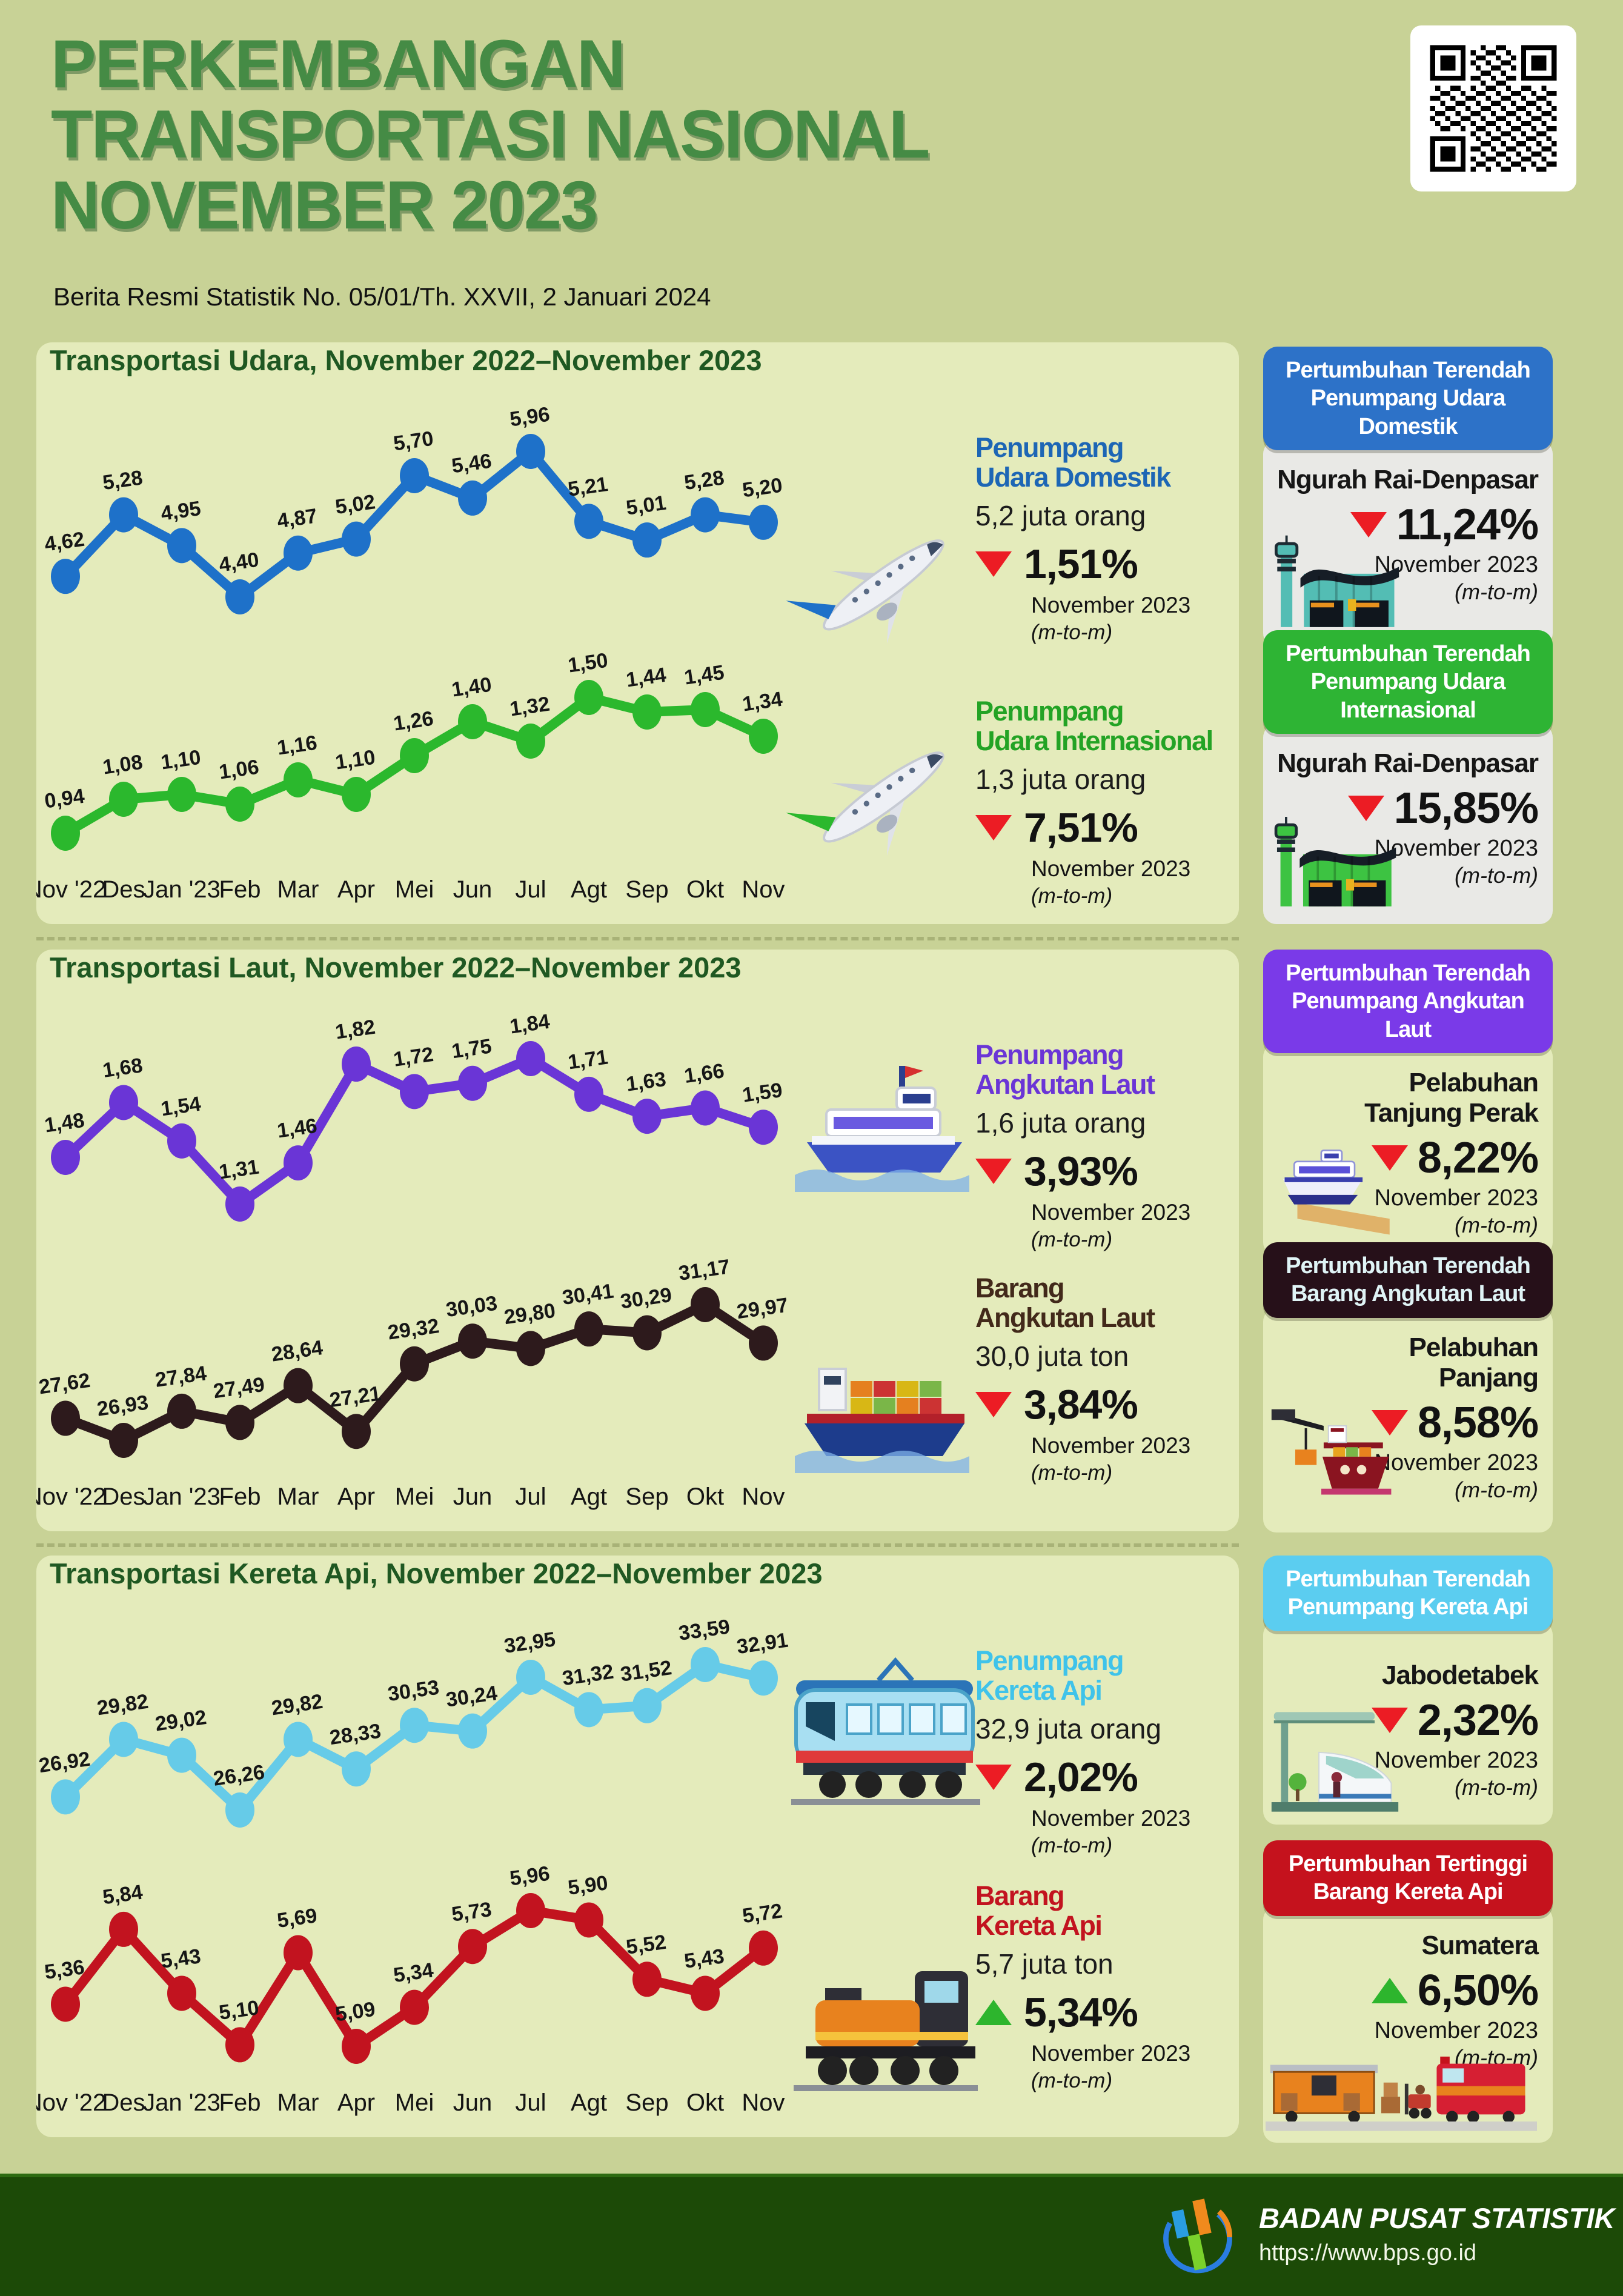  What do you see at coordinates (297, 1128) in the screenshot?
I see `svg-text: 1,46` at bounding box center [297, 1128].